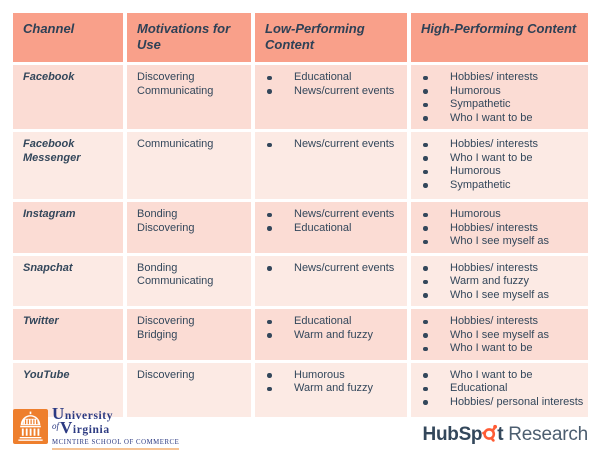 This screenshot has height=456, width=600. I want to click on uva-rotunda-icon, so click(30, 426).